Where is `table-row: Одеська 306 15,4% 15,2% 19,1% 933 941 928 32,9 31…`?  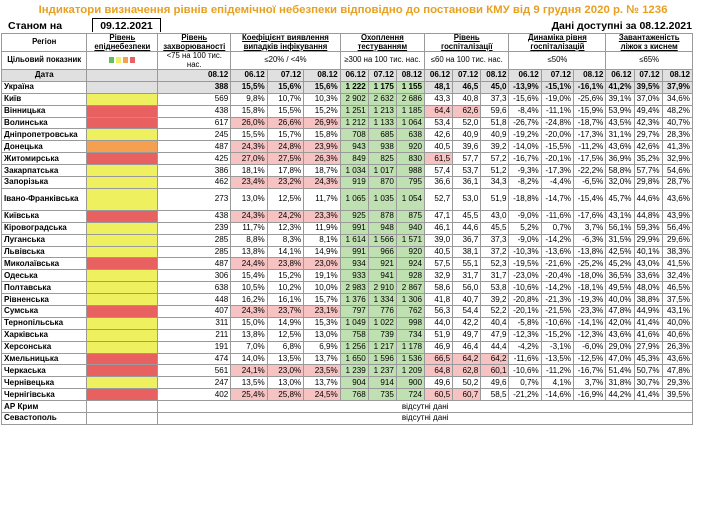 table-row: Одеська 306 15,4% 15,2% 19,1% 933 941 928 32,9 31… is located at coordinates (347, 276).